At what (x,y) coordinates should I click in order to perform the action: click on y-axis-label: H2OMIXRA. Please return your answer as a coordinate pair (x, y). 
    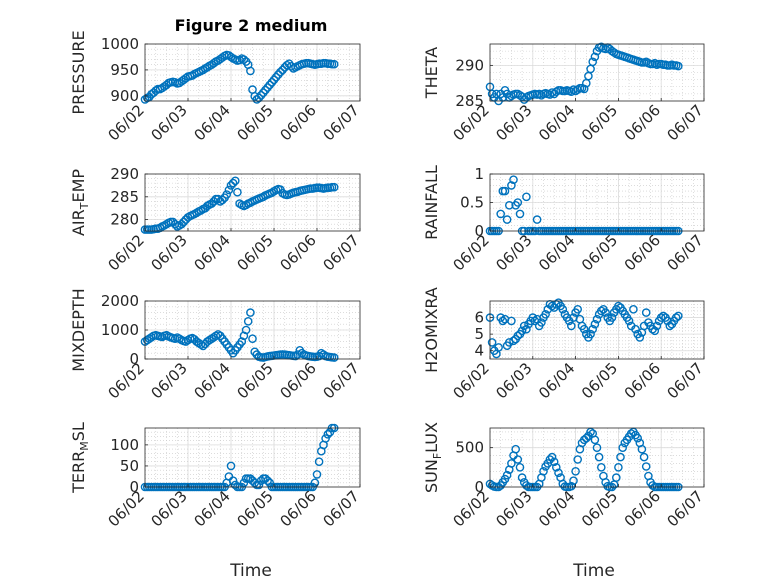
    Looking at the image, I should click on (431, 330).